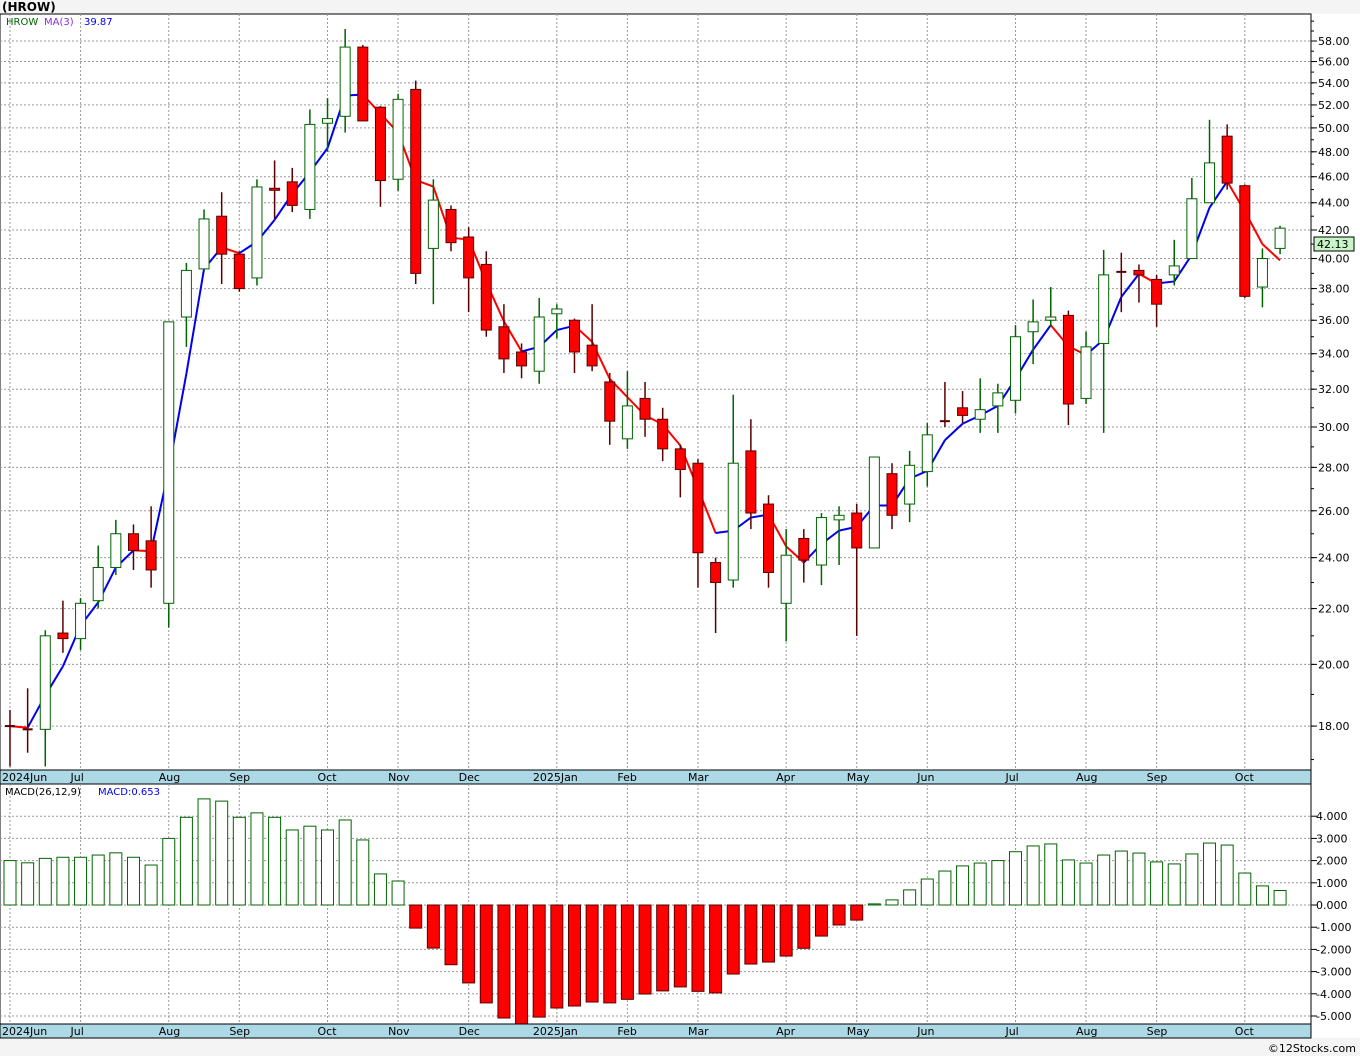 This screenshot has height=1056, width=1360. Describe the element at coordinates (129, 792) in the screenshot. I see `macd-legend-value: MACD:0.653` at that location.